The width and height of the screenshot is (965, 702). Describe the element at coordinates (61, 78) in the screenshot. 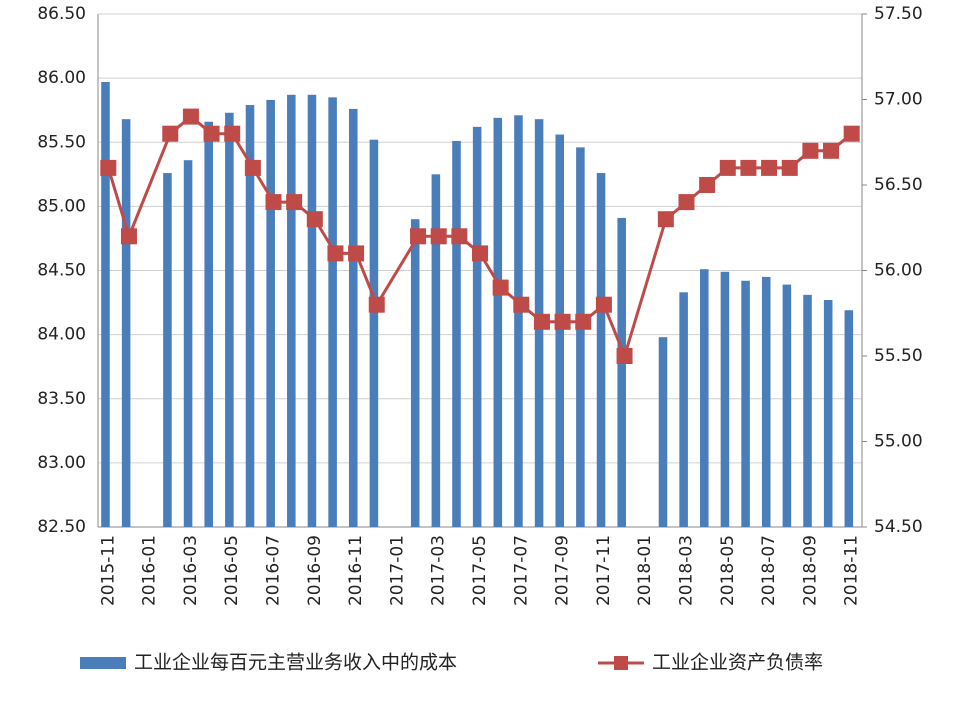

I see `y-tick-label: 86.00` at that location.